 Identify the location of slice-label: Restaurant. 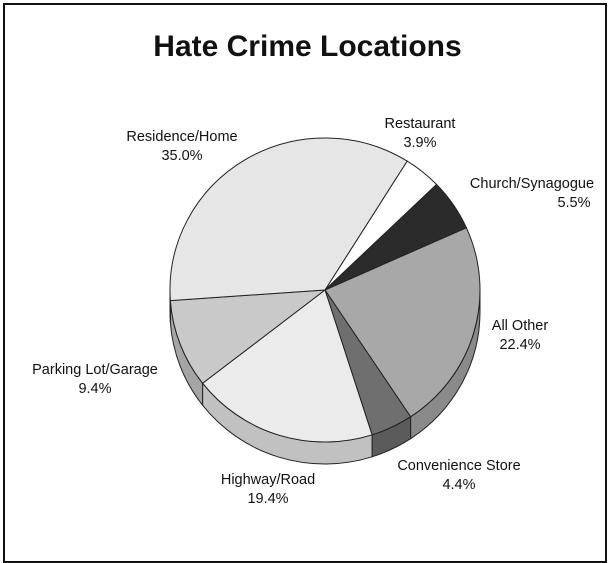
(420, 124).